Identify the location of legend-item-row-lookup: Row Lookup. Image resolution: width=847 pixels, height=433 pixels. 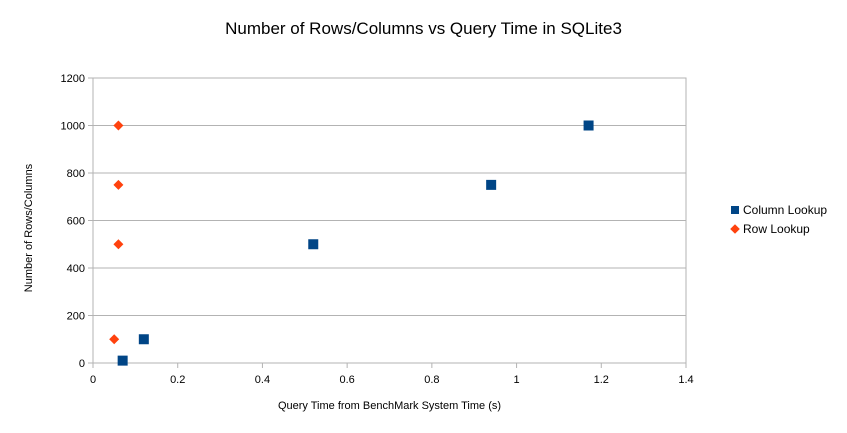
(778, 228).